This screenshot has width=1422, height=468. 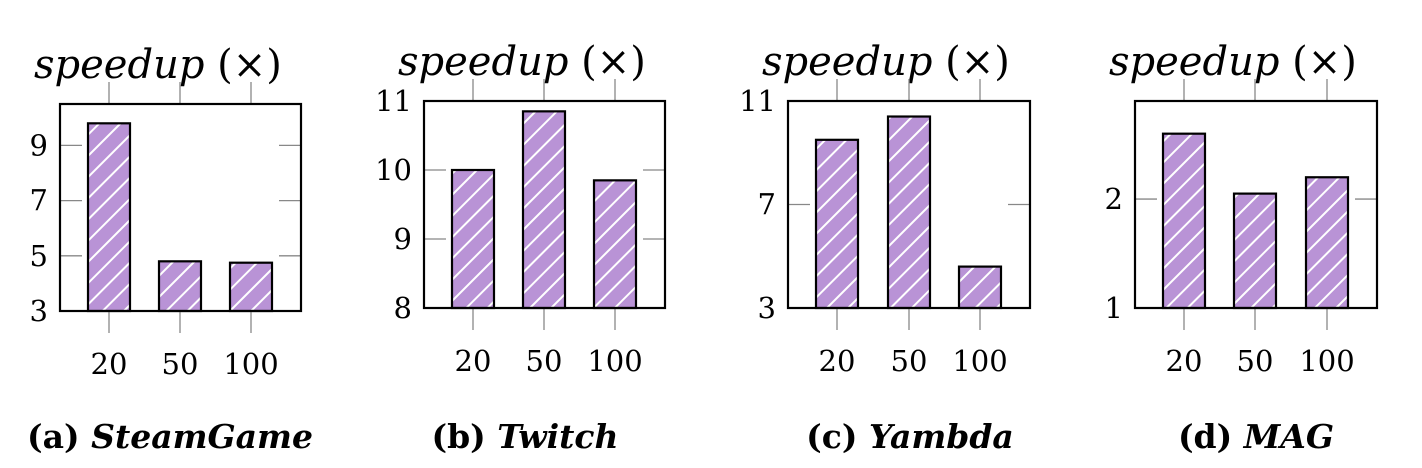 I want to click on caption-prefix: (c), so click(x=837, y=436).